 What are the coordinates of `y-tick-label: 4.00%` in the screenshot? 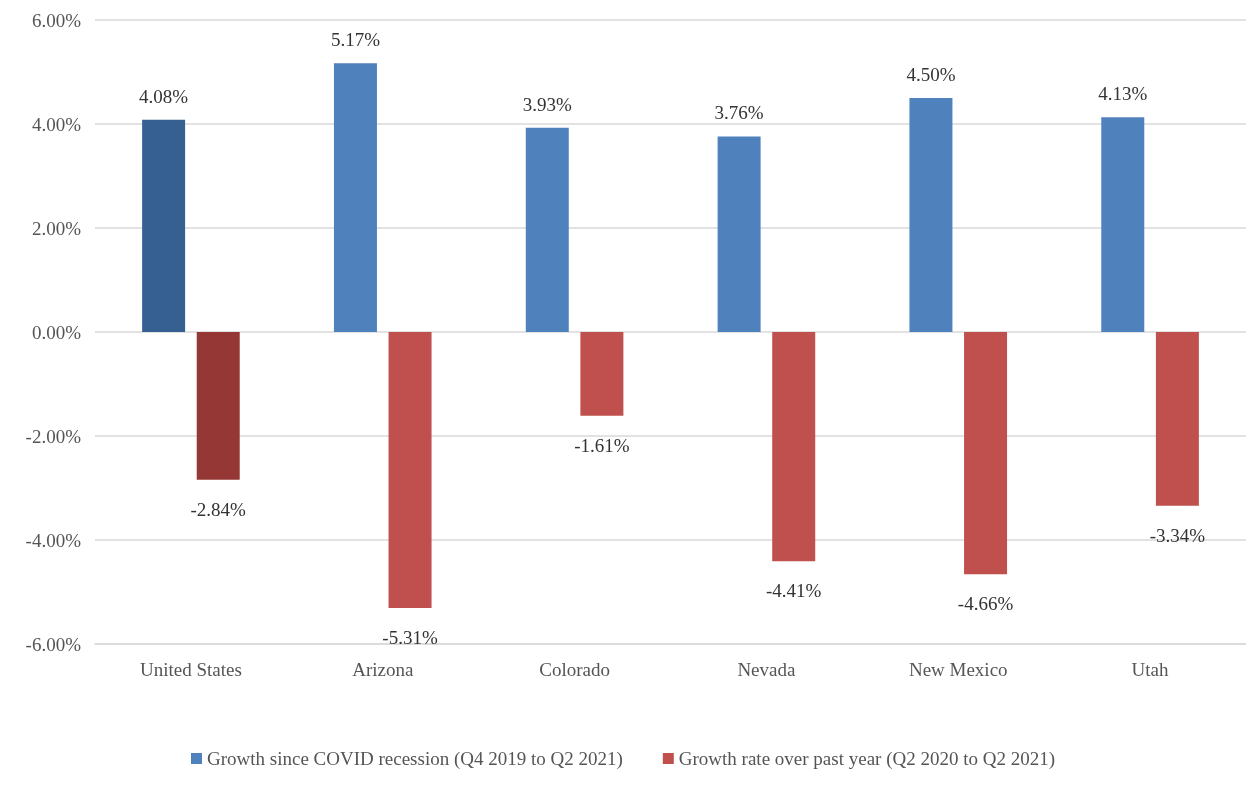 It's located at (56, 124).